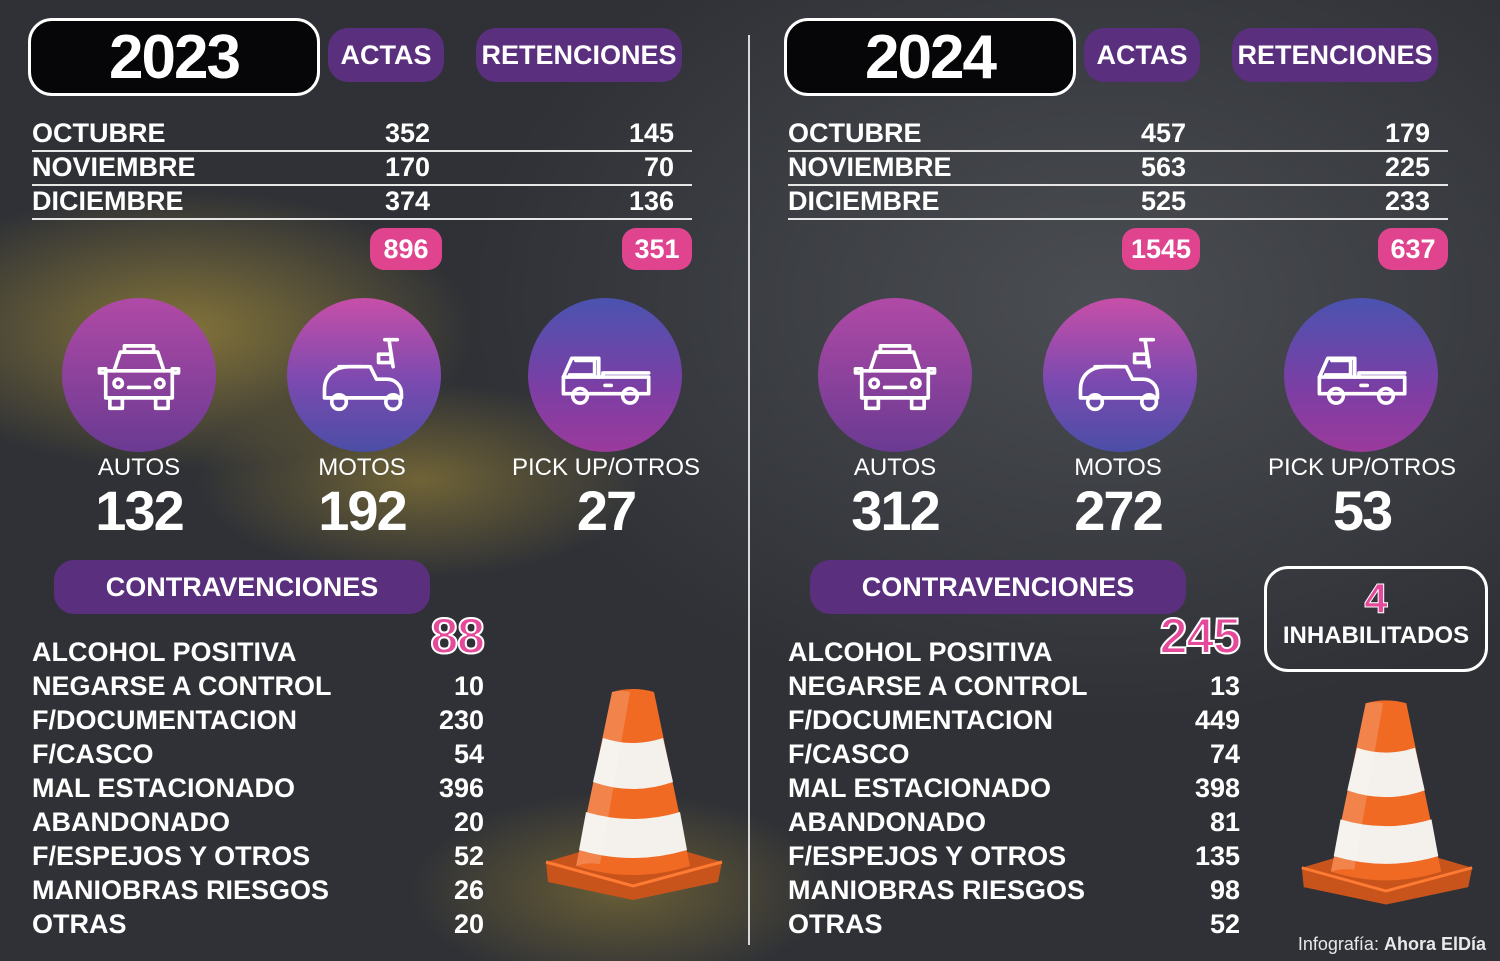 The width and height of the screenshot is (1500, 961). Describe the element at coordinates (362, 202) in the screenshot. I see `month-row: DICIEMBRE 374 136` at that location.